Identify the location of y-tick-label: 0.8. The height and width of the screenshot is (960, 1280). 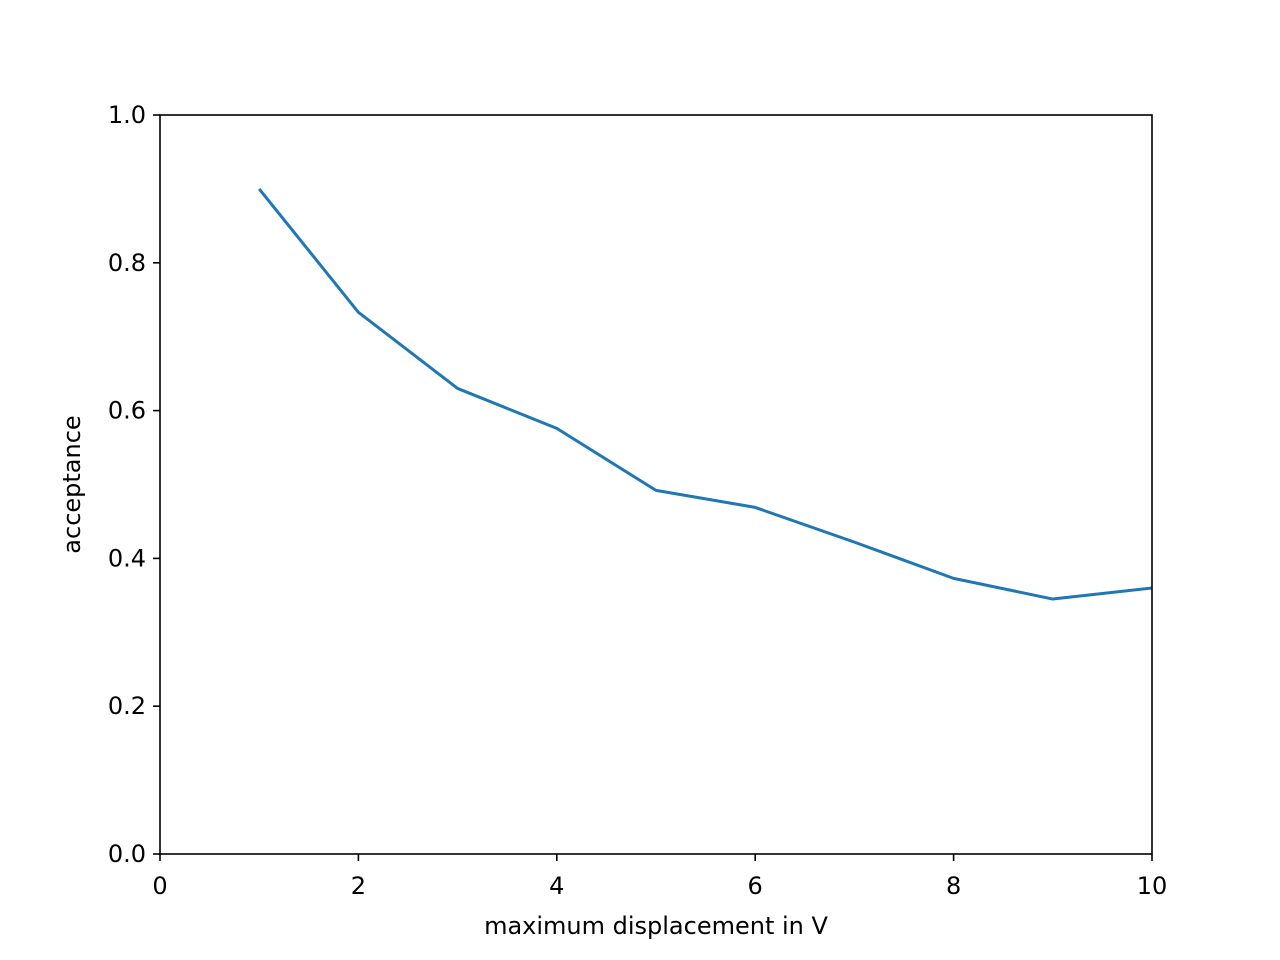
(127, 263).